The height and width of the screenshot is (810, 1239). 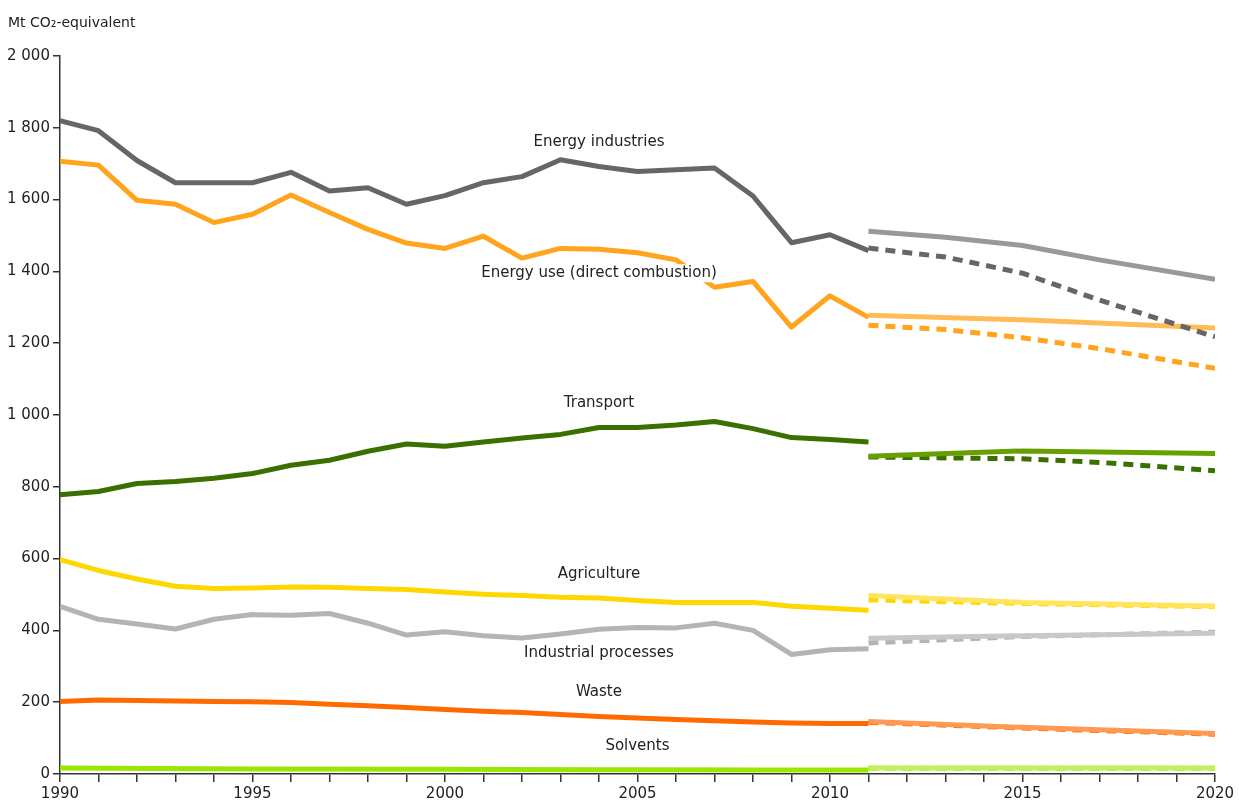 What do you see at coordinates (28, 413) in the screenshot?
I see `y-tick-label: 1 000` at bounding box center [28, 413].